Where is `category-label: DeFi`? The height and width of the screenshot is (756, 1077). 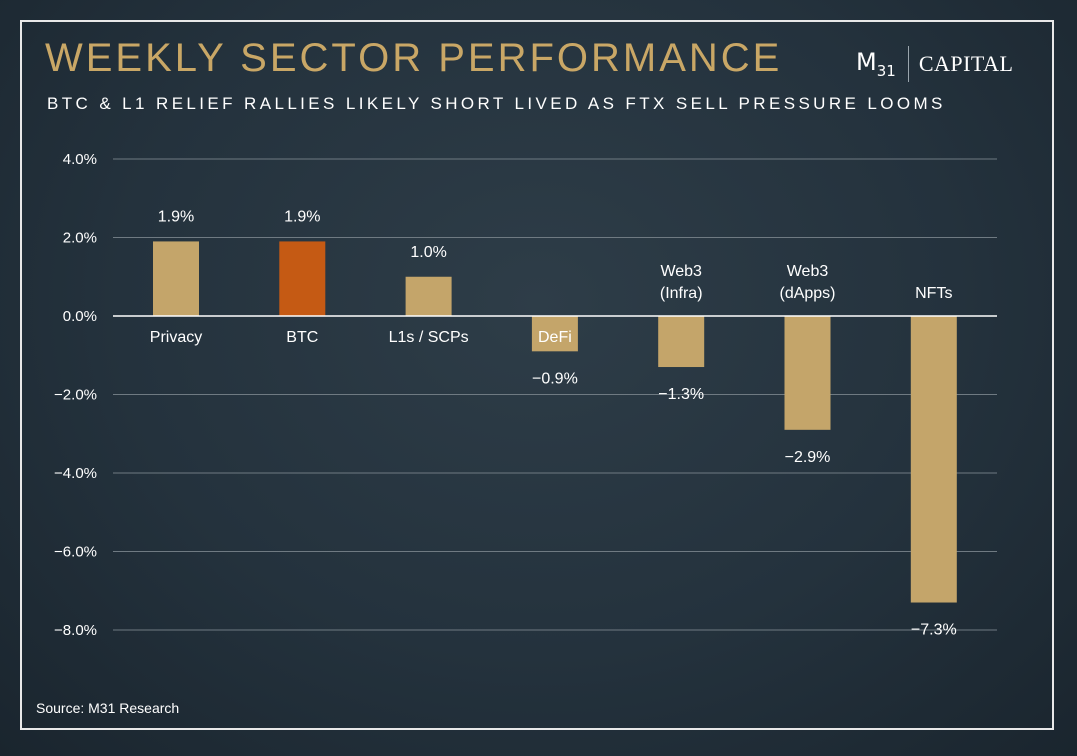 category-label: DeFi is located at coordinates (555, 337).